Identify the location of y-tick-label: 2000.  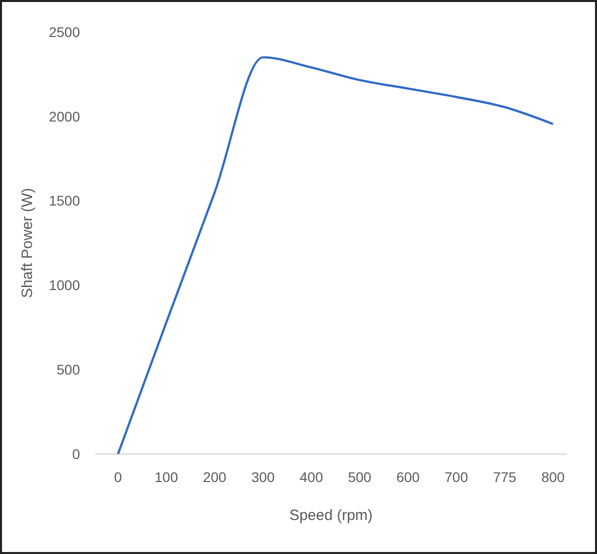
(64, 116).